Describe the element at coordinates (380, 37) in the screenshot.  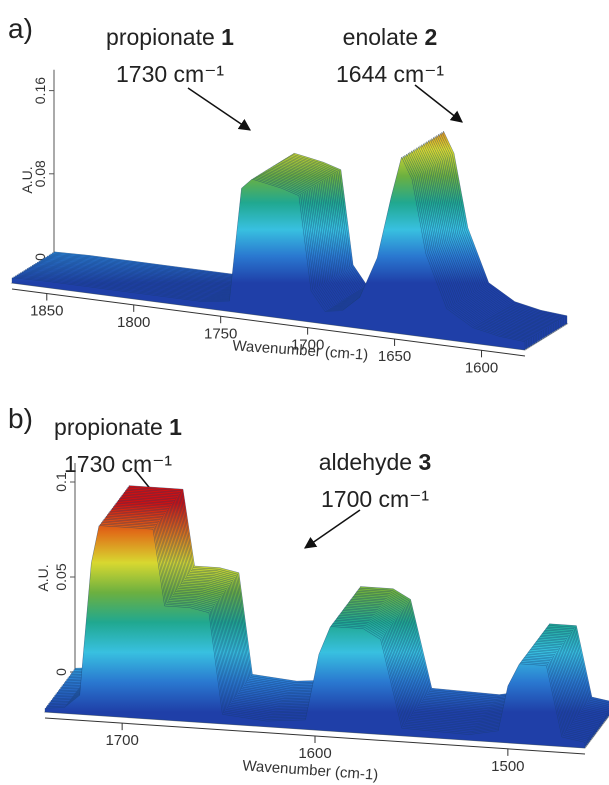
I see `annotation-name: enolate` at that location.